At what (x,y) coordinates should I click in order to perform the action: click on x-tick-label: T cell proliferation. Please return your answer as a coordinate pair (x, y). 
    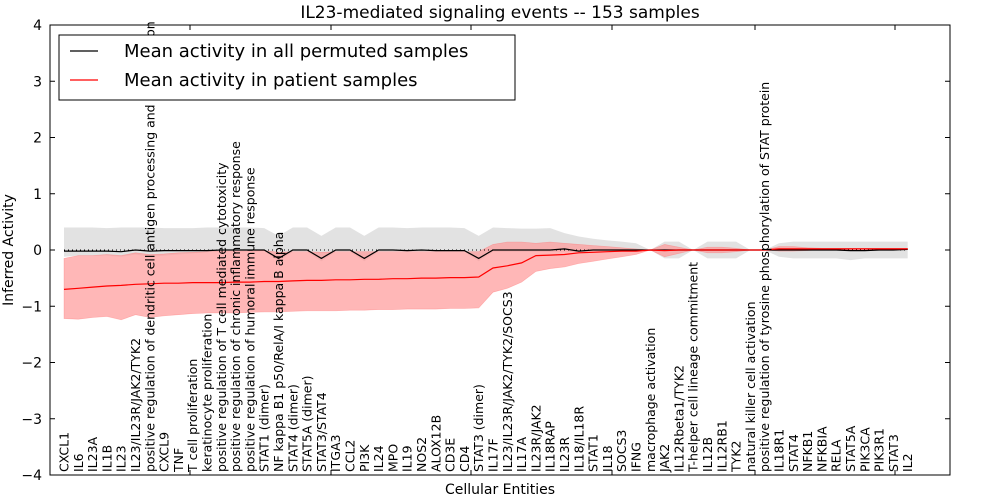
    Looking at the image, I should click on (192, 416).